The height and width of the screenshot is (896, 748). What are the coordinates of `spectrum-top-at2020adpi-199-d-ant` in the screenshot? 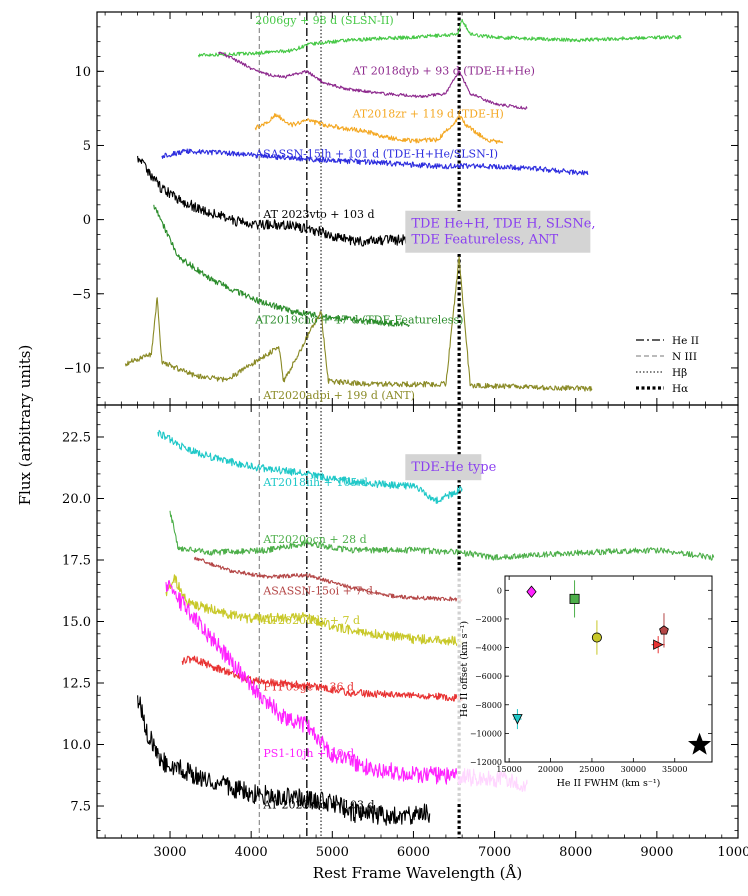 It's located at (358, 324).